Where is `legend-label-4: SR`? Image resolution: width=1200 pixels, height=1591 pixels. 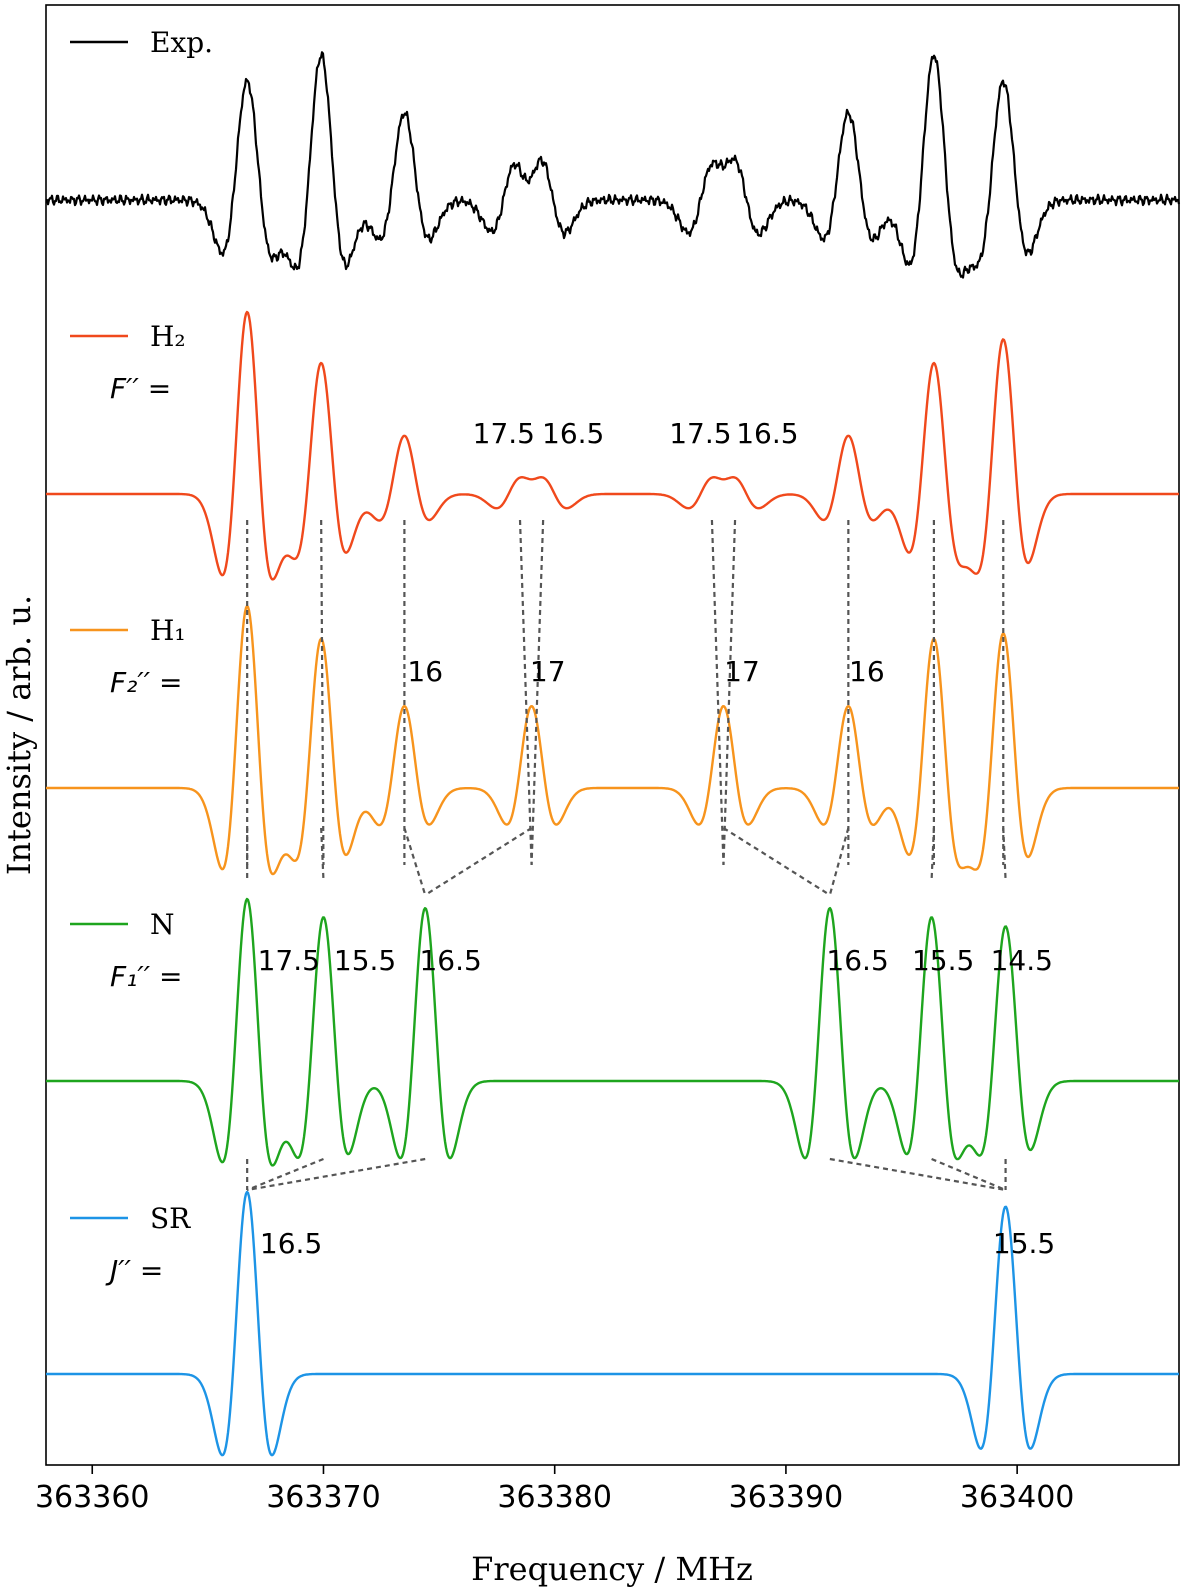
legend-label-4: SR is located at coordinates (170, 1218).